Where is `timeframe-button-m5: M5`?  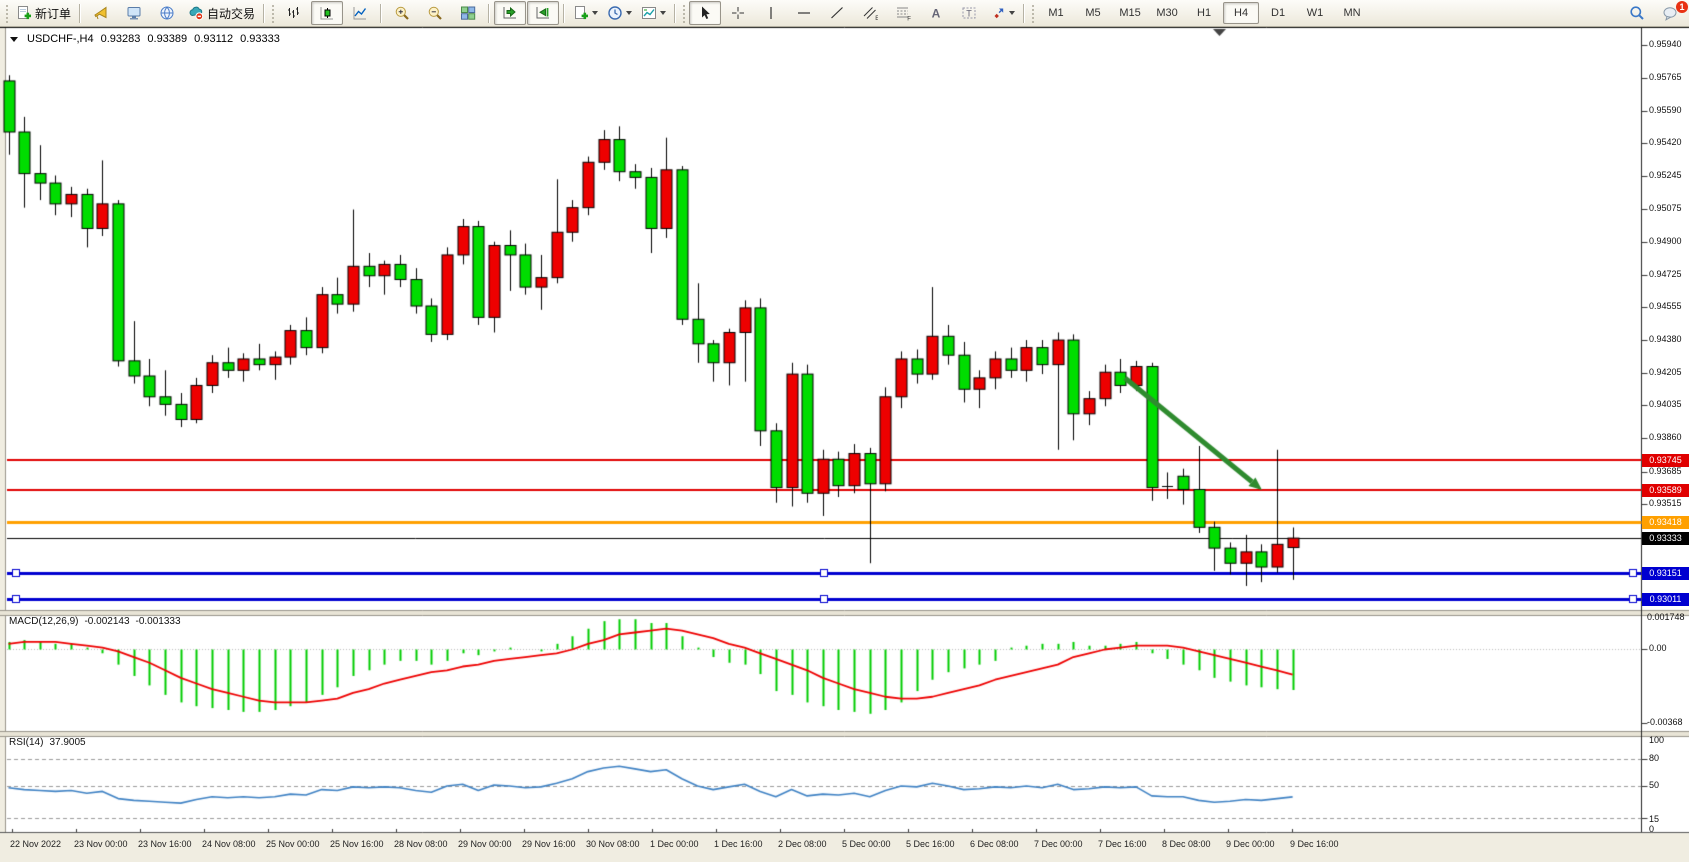
timeframe-button-m5: M5 is located at coordinates (1093, 13).